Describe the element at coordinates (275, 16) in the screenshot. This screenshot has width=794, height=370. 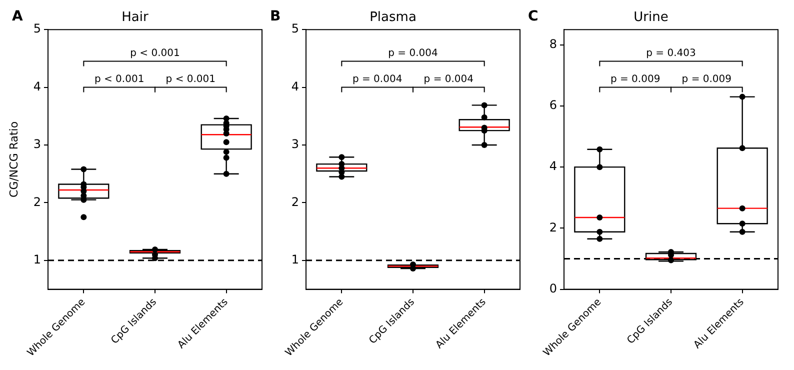
I see `text: B` at that location.